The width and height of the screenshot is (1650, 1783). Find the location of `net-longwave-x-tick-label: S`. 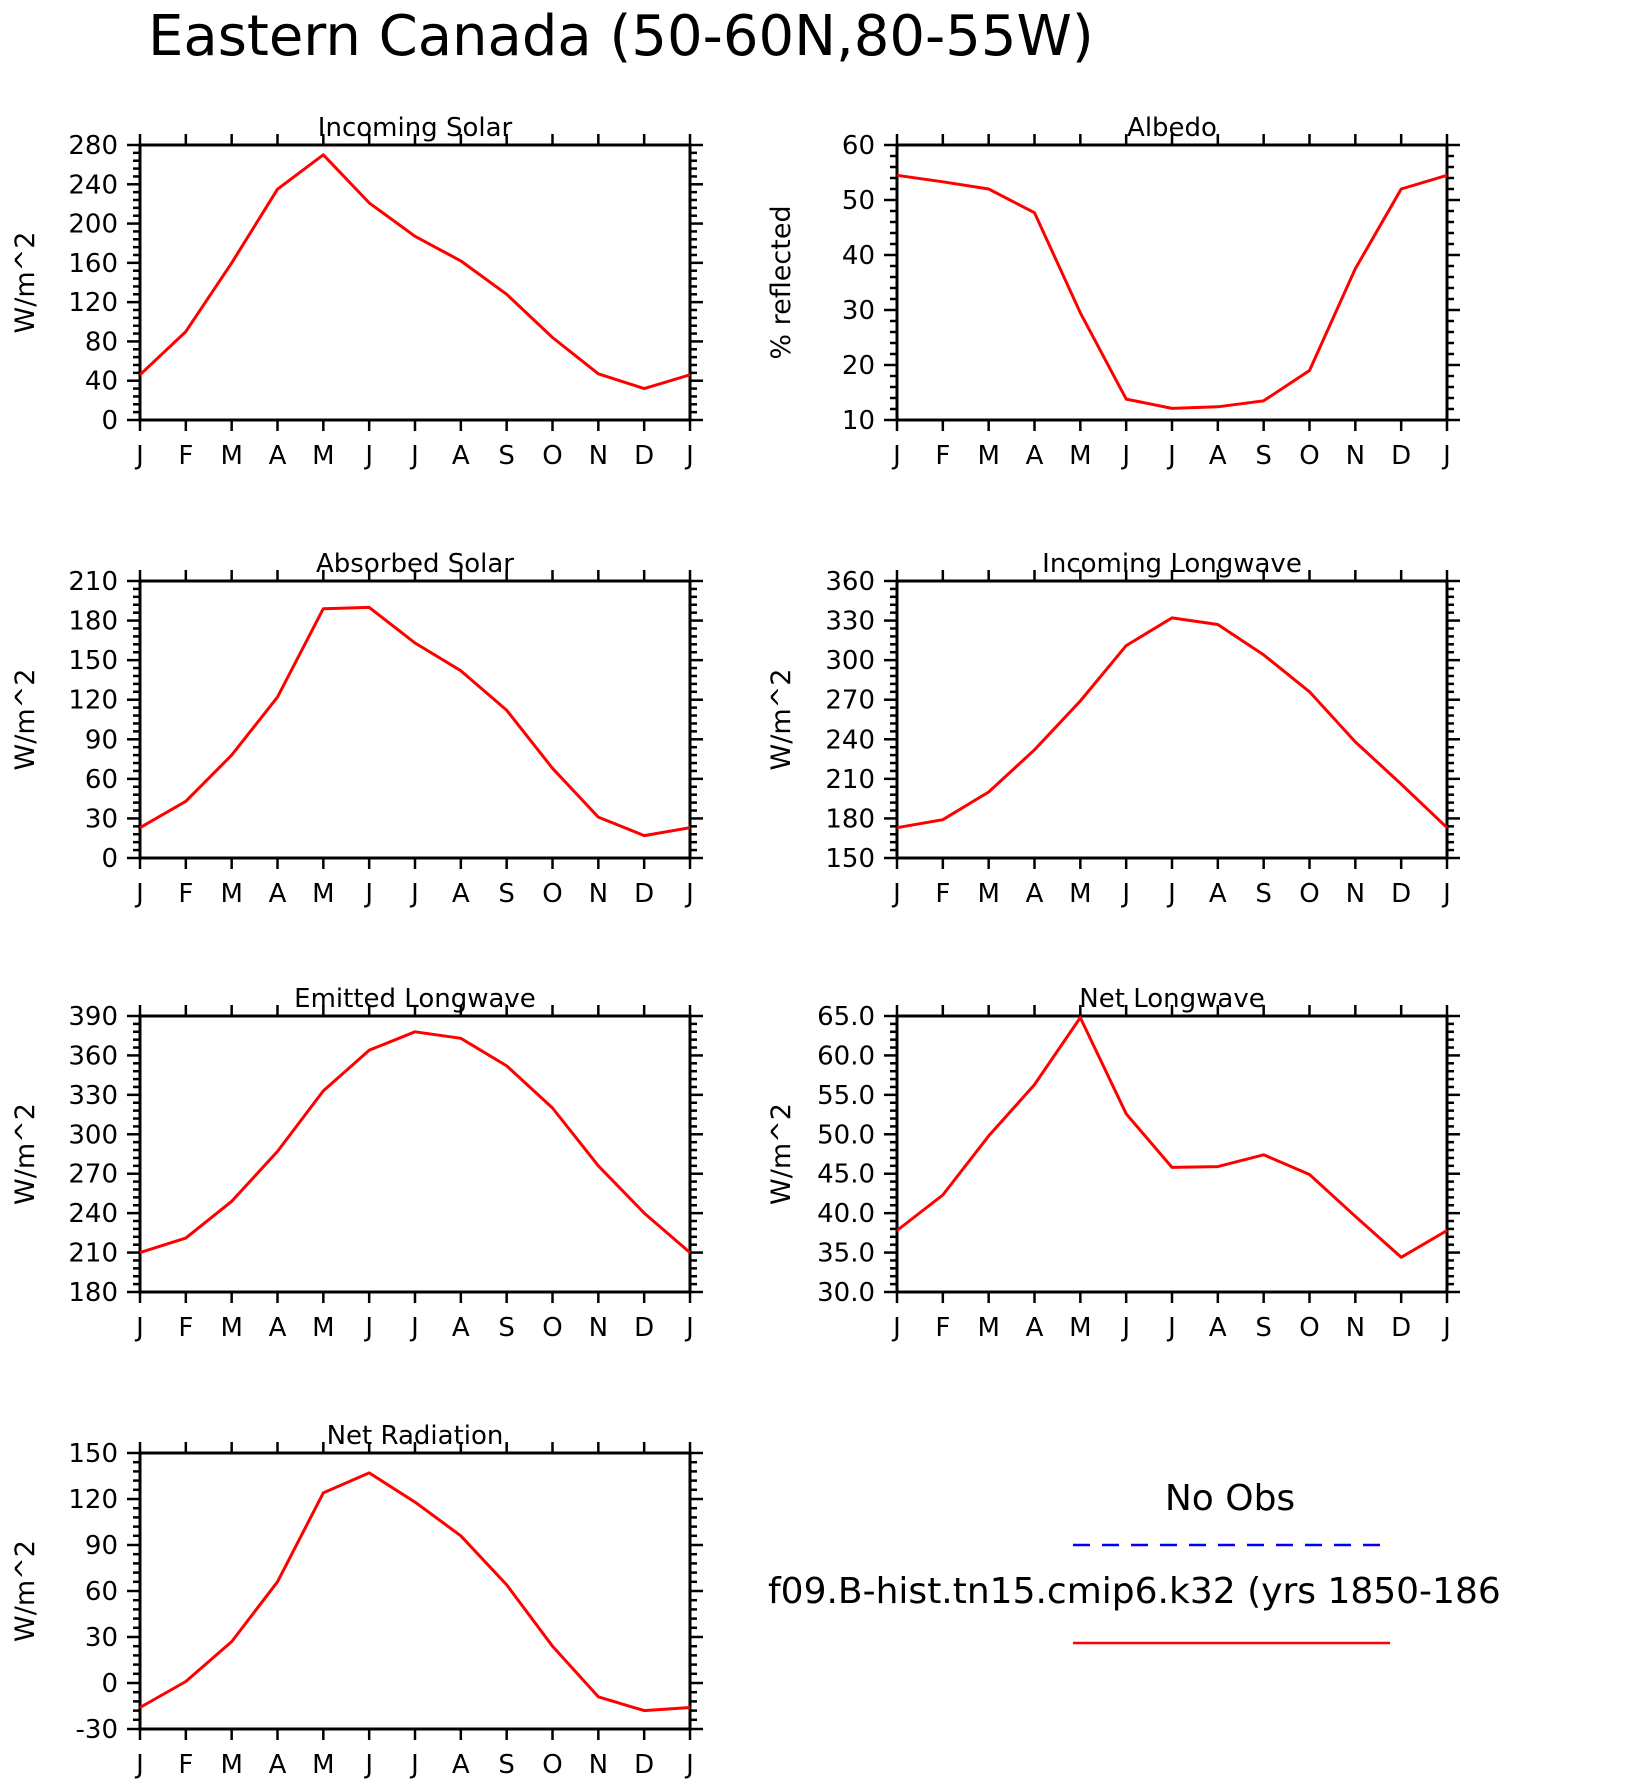

net-longwave-x-tick-label: S is located at coordinates (1263, 1328).